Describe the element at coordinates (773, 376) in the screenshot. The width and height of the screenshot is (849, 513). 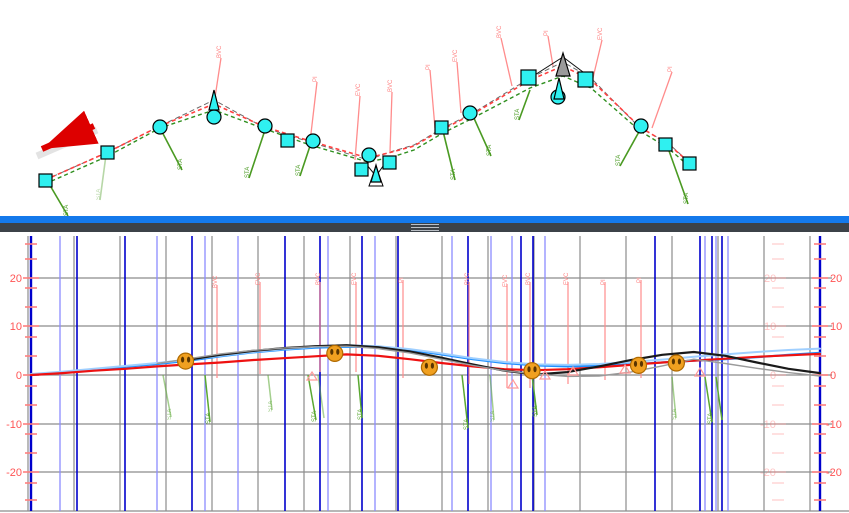
I see `y-axis-right-faded-label: 0` at that location.